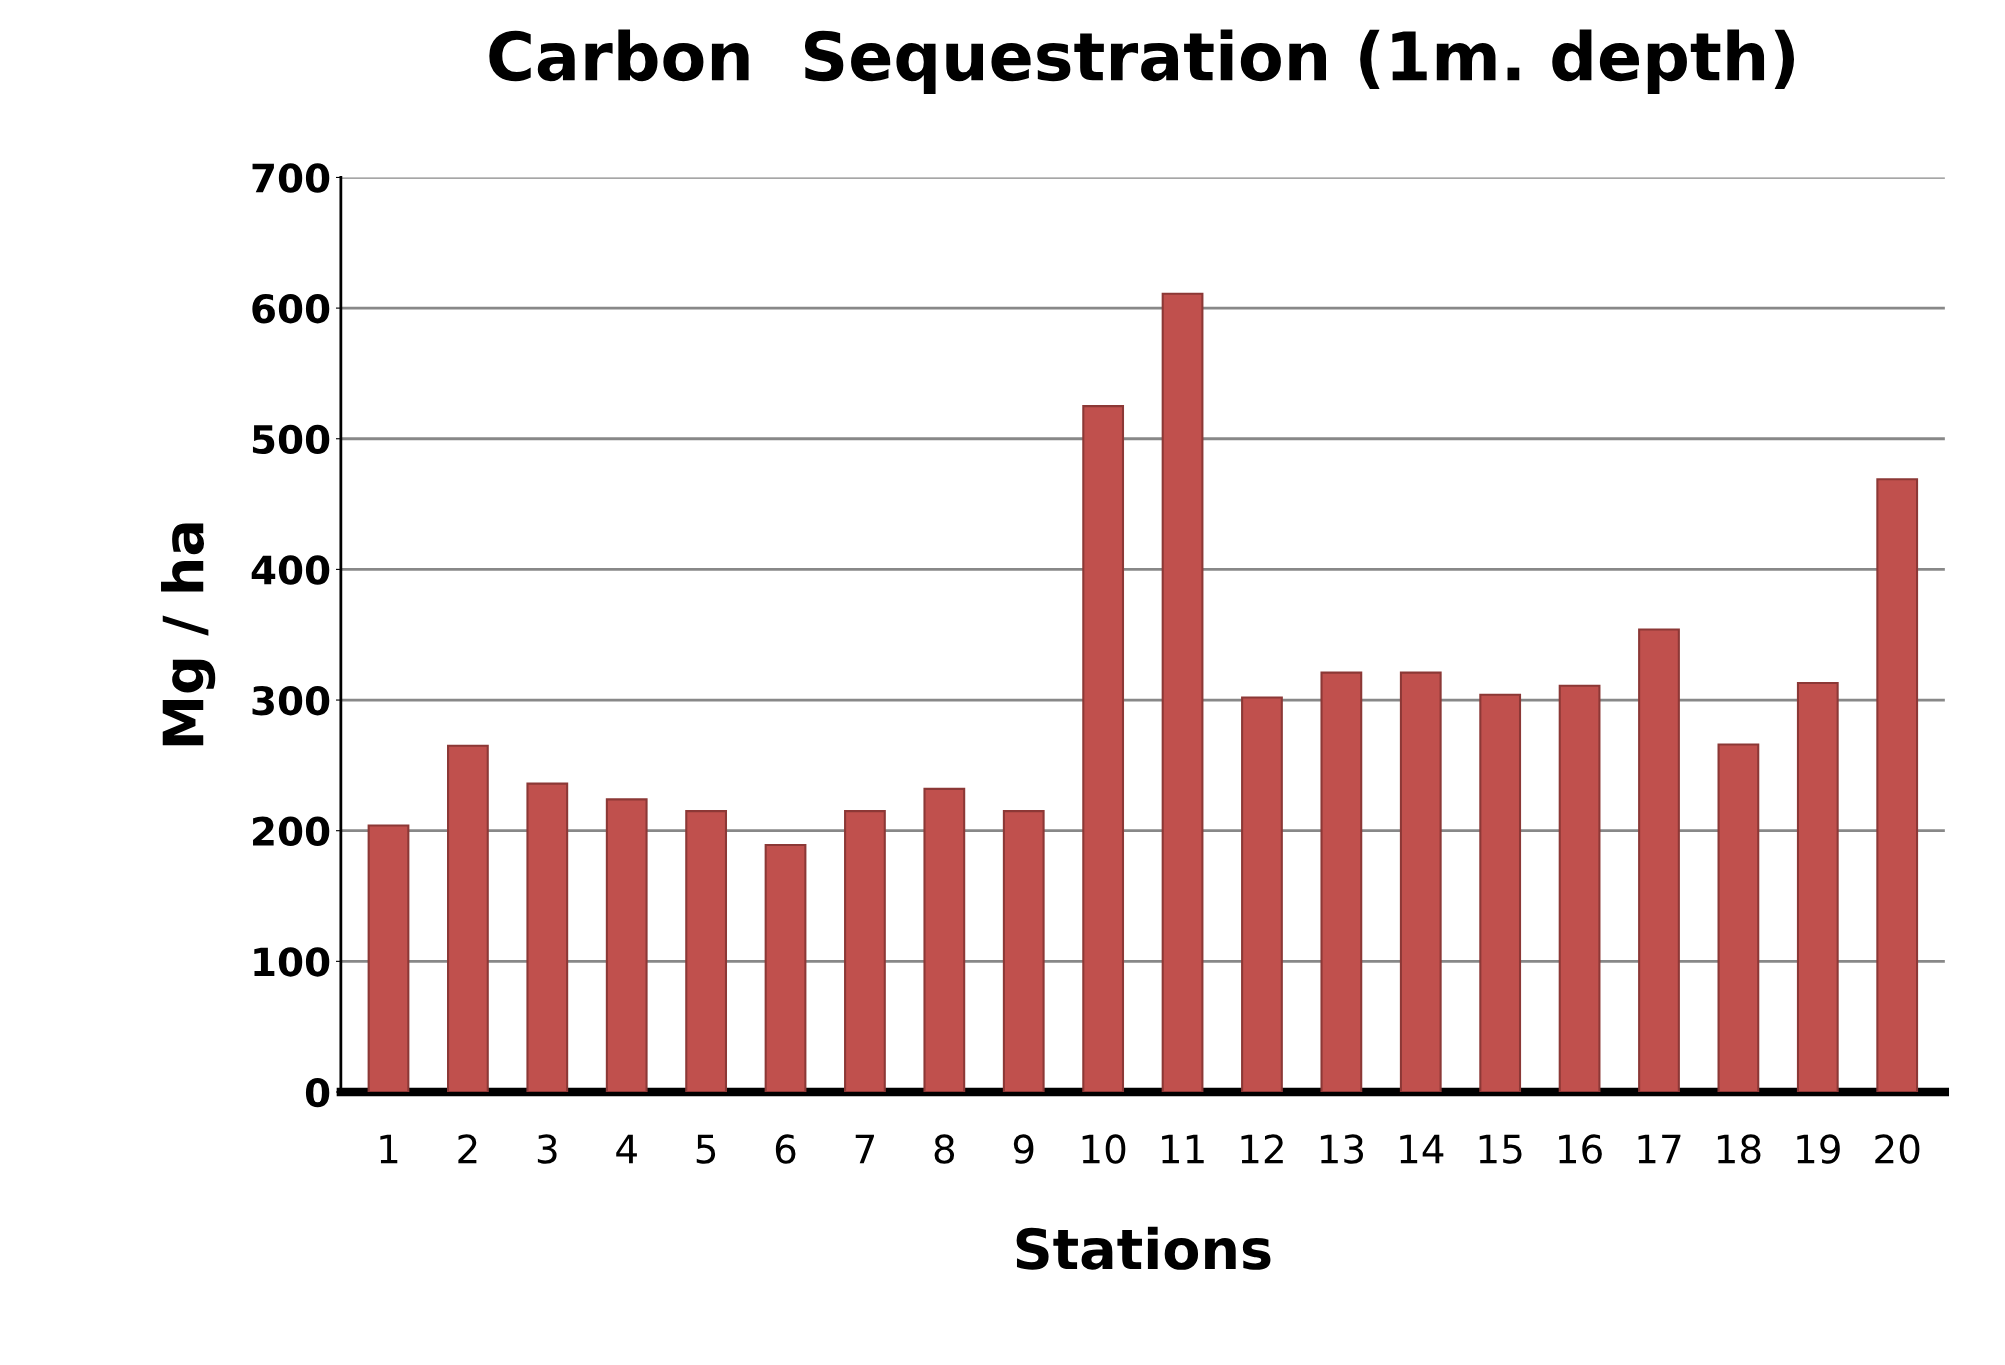 The width and height of the screenshot is (2005, 1365). What do you see at coordinates (547, 1149) in the screenshot?
I see `x-tick-label: 3` at bounding box center [547, 1149].